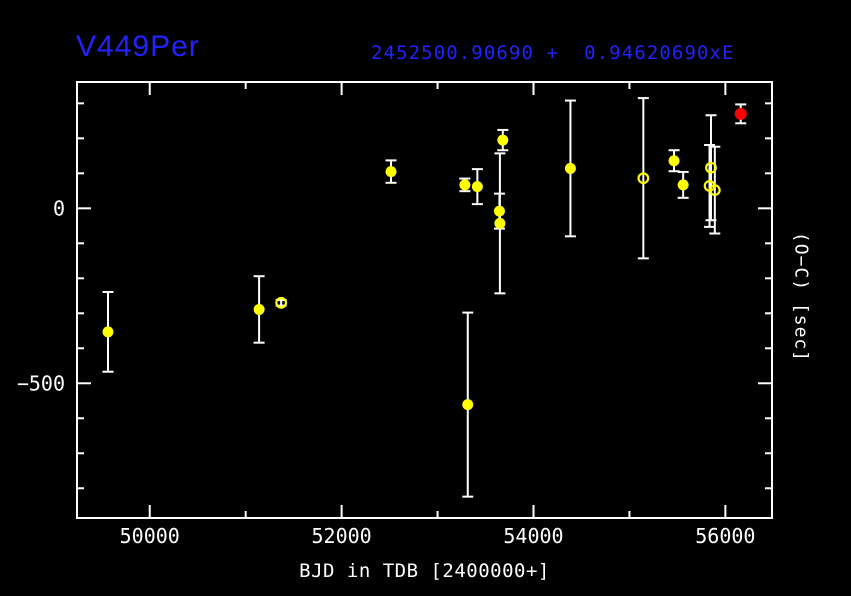 Image resolution: width=851 pixels, height=596 pixels. Describe the element at coordinates (138, 46) in the screenshot. I see `chart-title: V449Per` at that location.